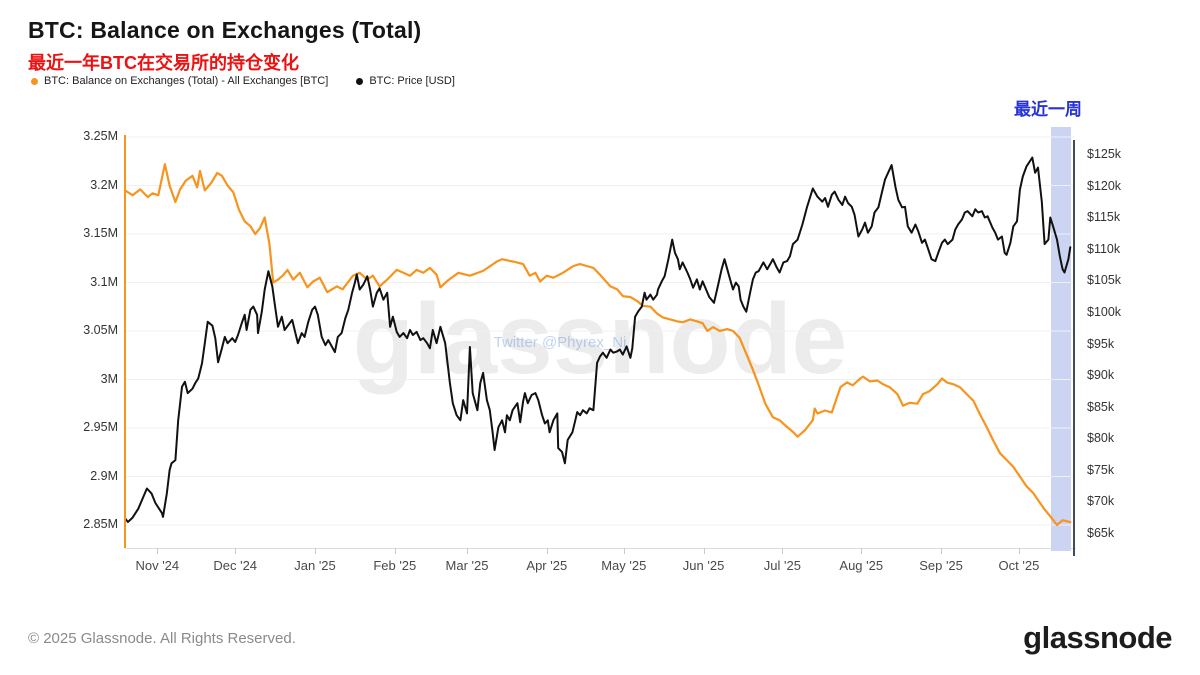  I want to click on right-axis-tick-label: $120k, so click(1104, 185).